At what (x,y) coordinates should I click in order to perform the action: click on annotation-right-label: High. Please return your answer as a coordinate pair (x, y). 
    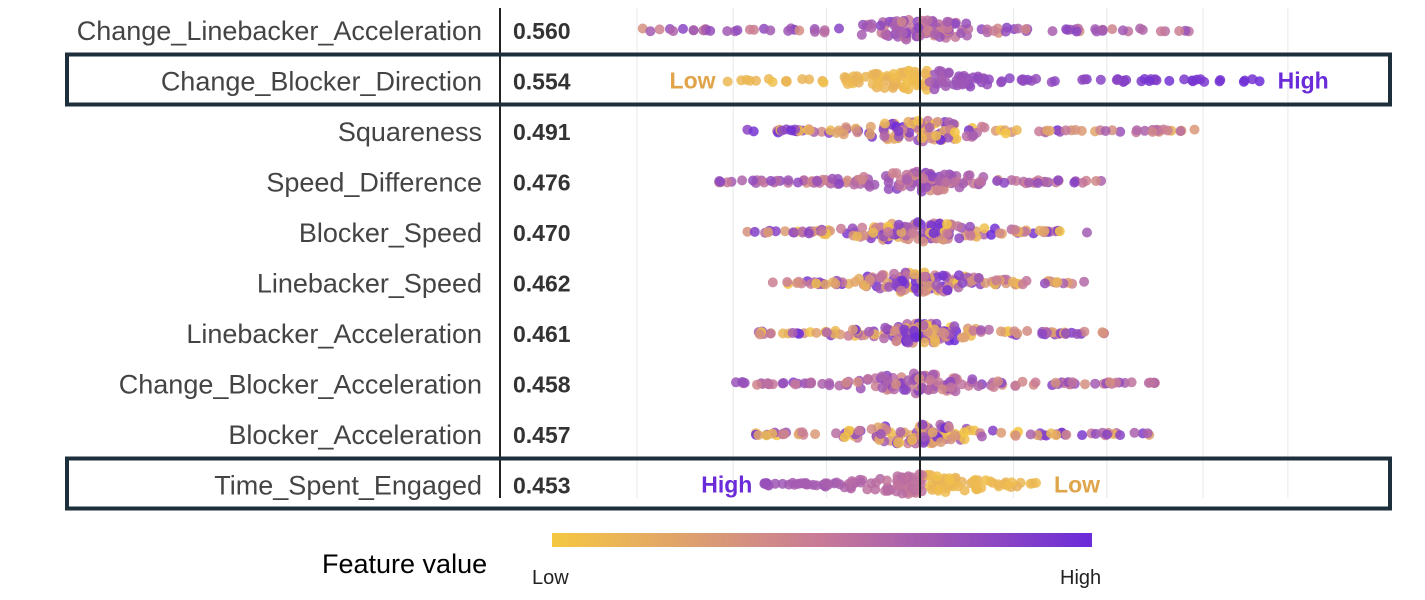
    Looking at the image, I should click on (1303, 81).